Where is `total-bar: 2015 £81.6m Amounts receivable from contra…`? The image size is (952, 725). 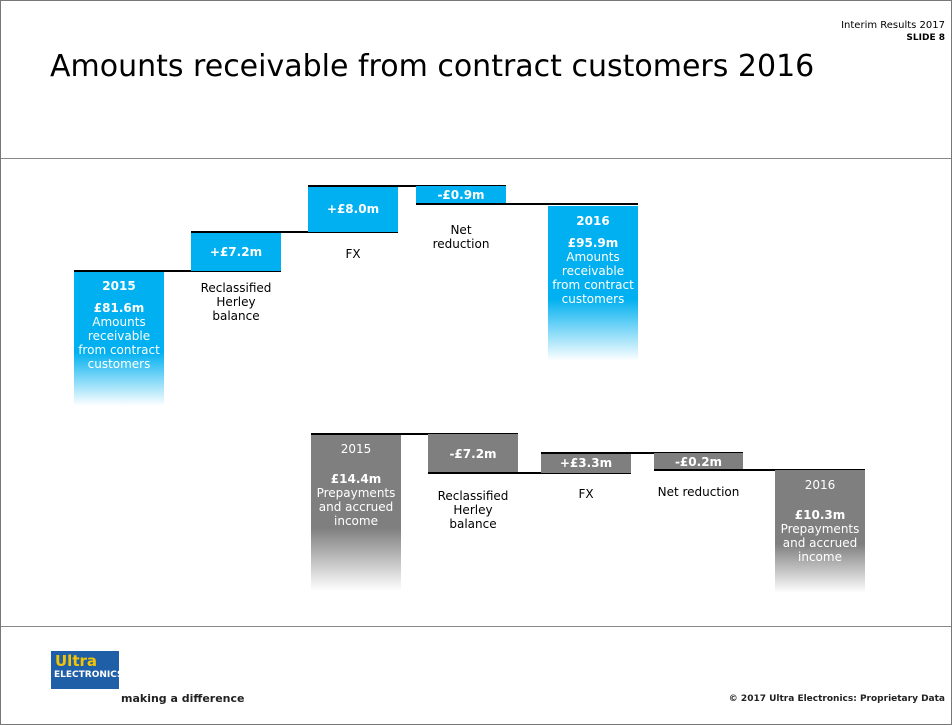 total-bar: 2015 £81.6m Amounts receivable from contra… is located at coordinates (119, 338).